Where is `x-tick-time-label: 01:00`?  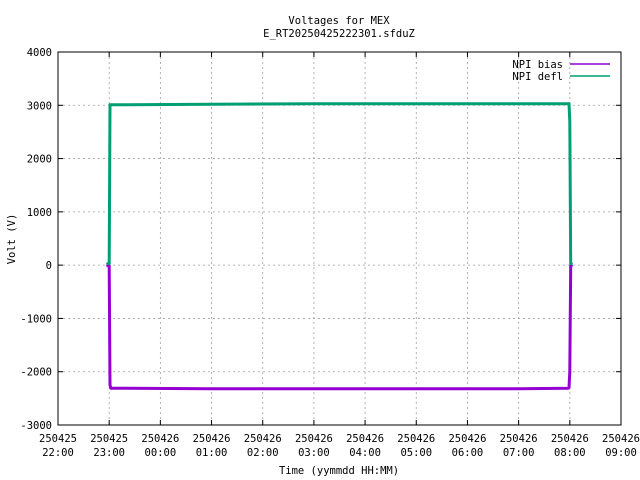 x-tick-time-label: 01:00 is located at coordinates (212, 453).